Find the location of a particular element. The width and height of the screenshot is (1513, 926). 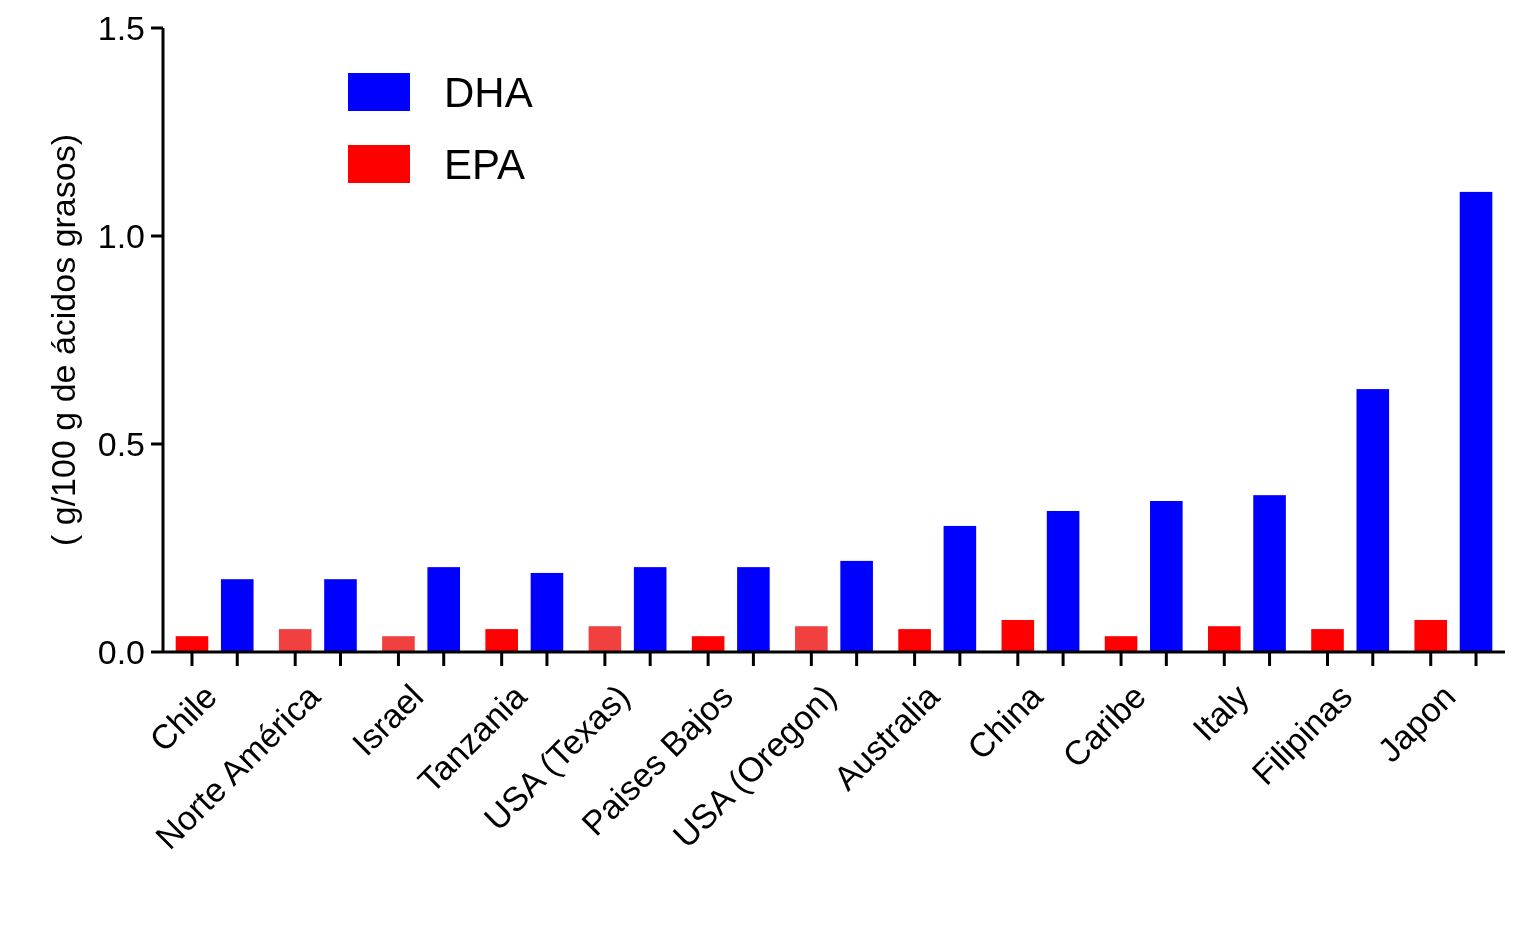

x-tick-label: Italy is located at coordinates (1221, 712).